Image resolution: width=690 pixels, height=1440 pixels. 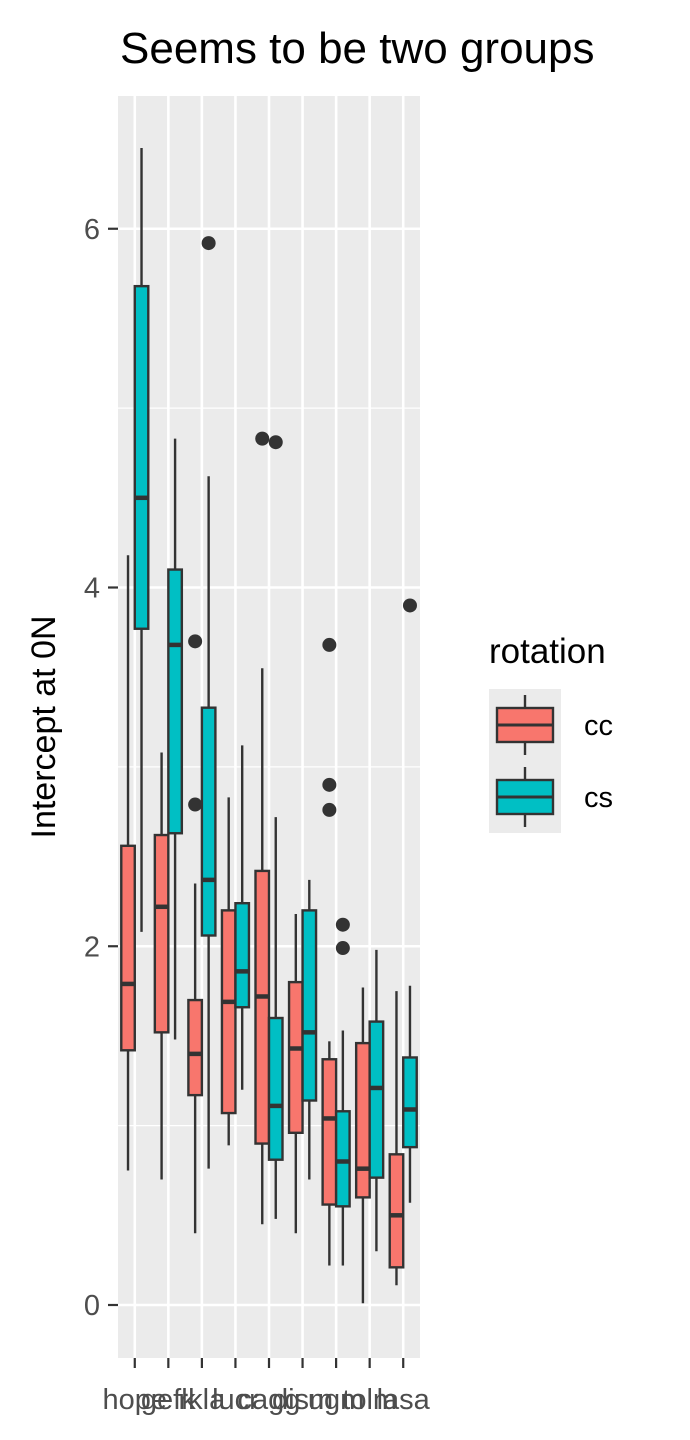 I want to click on box-cc-tolm, so click(x=362, y=1145).